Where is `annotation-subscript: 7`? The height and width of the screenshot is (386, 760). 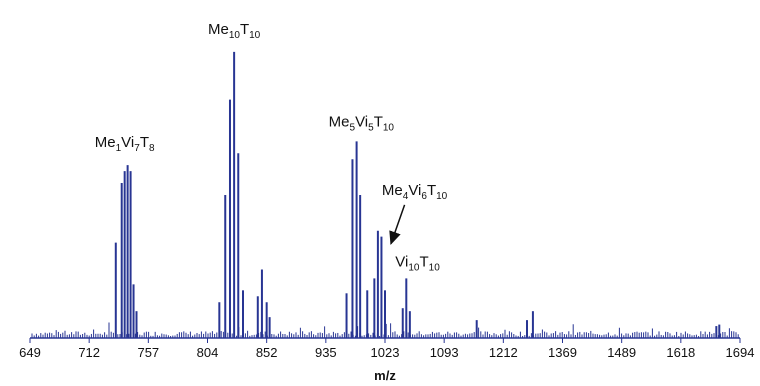 annotation-subscript: 7 is located at coordinates (137, 148).